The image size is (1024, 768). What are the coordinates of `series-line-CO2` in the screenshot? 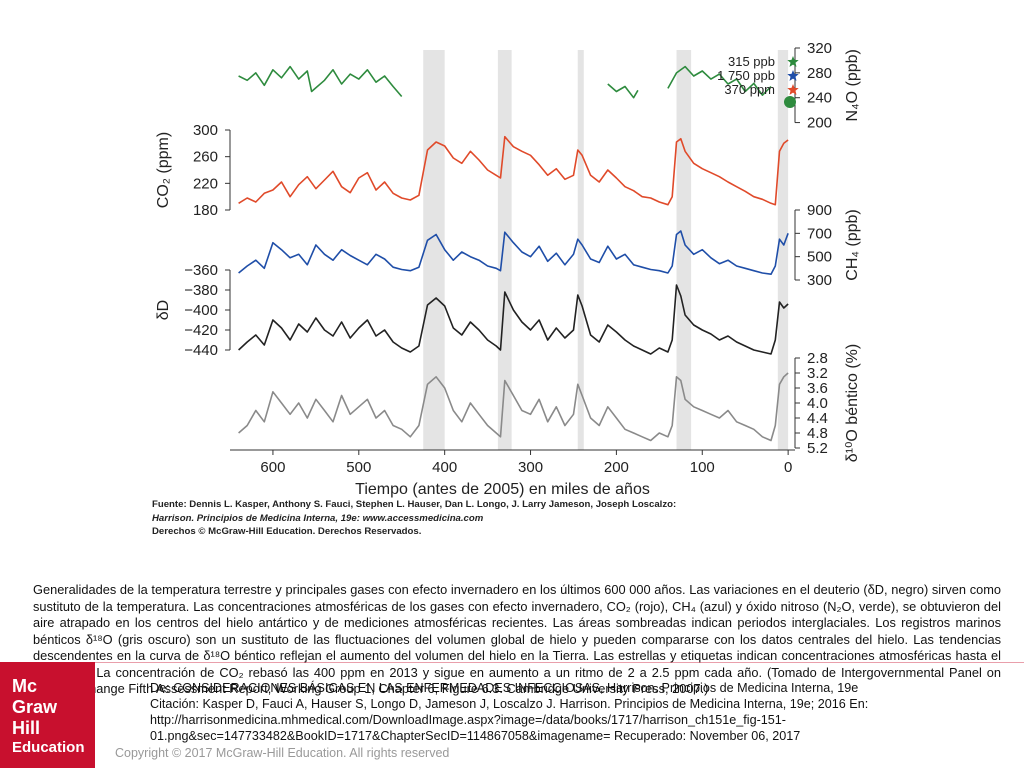 It's located at (513, 170).